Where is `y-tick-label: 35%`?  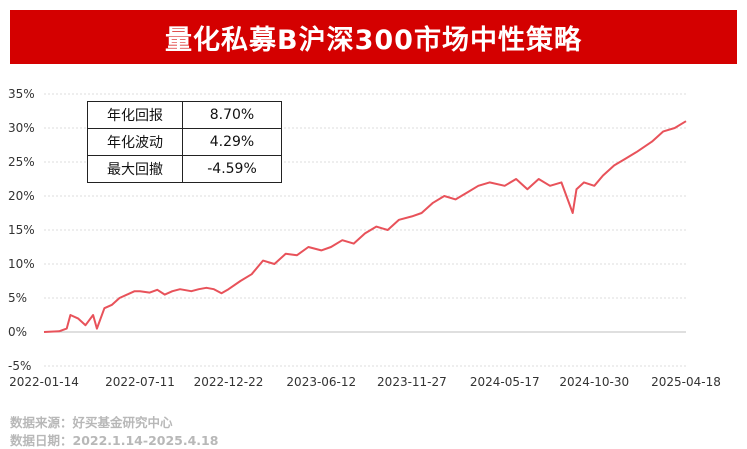 y-tick-label: 35% is located at coordinates (21, 94).